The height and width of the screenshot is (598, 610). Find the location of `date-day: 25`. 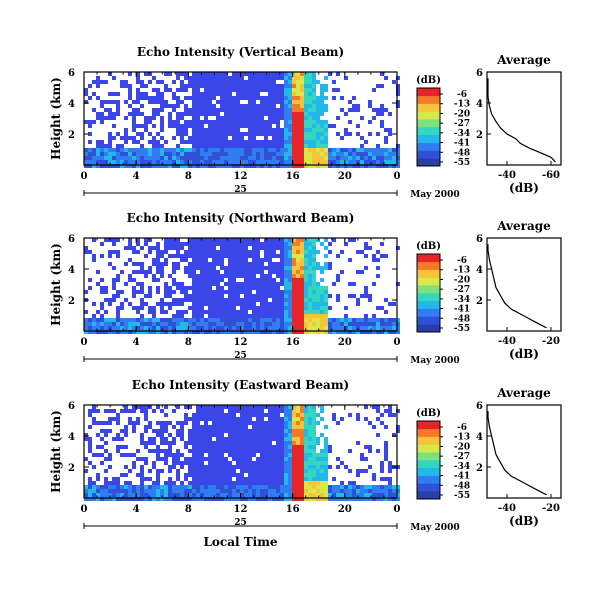

date-day: 25 is located at coordinates (240, 190).